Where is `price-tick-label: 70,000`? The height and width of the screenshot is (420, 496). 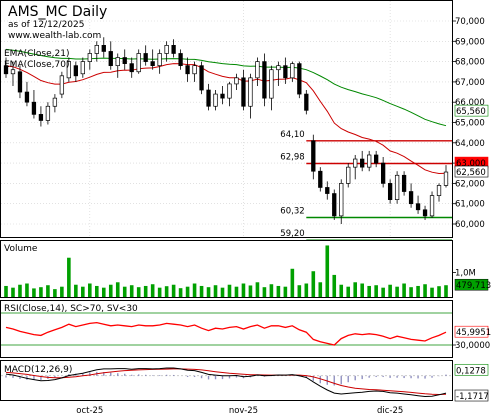
price-tick-label: 70,000 is located at coordinates (470, 22).